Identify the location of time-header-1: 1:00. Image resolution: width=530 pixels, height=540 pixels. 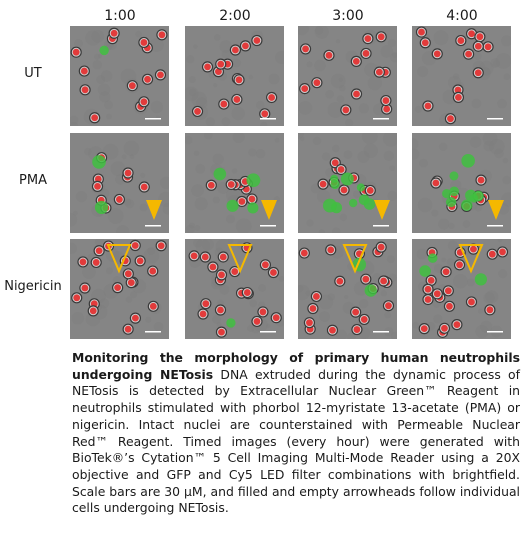
(120, 16).